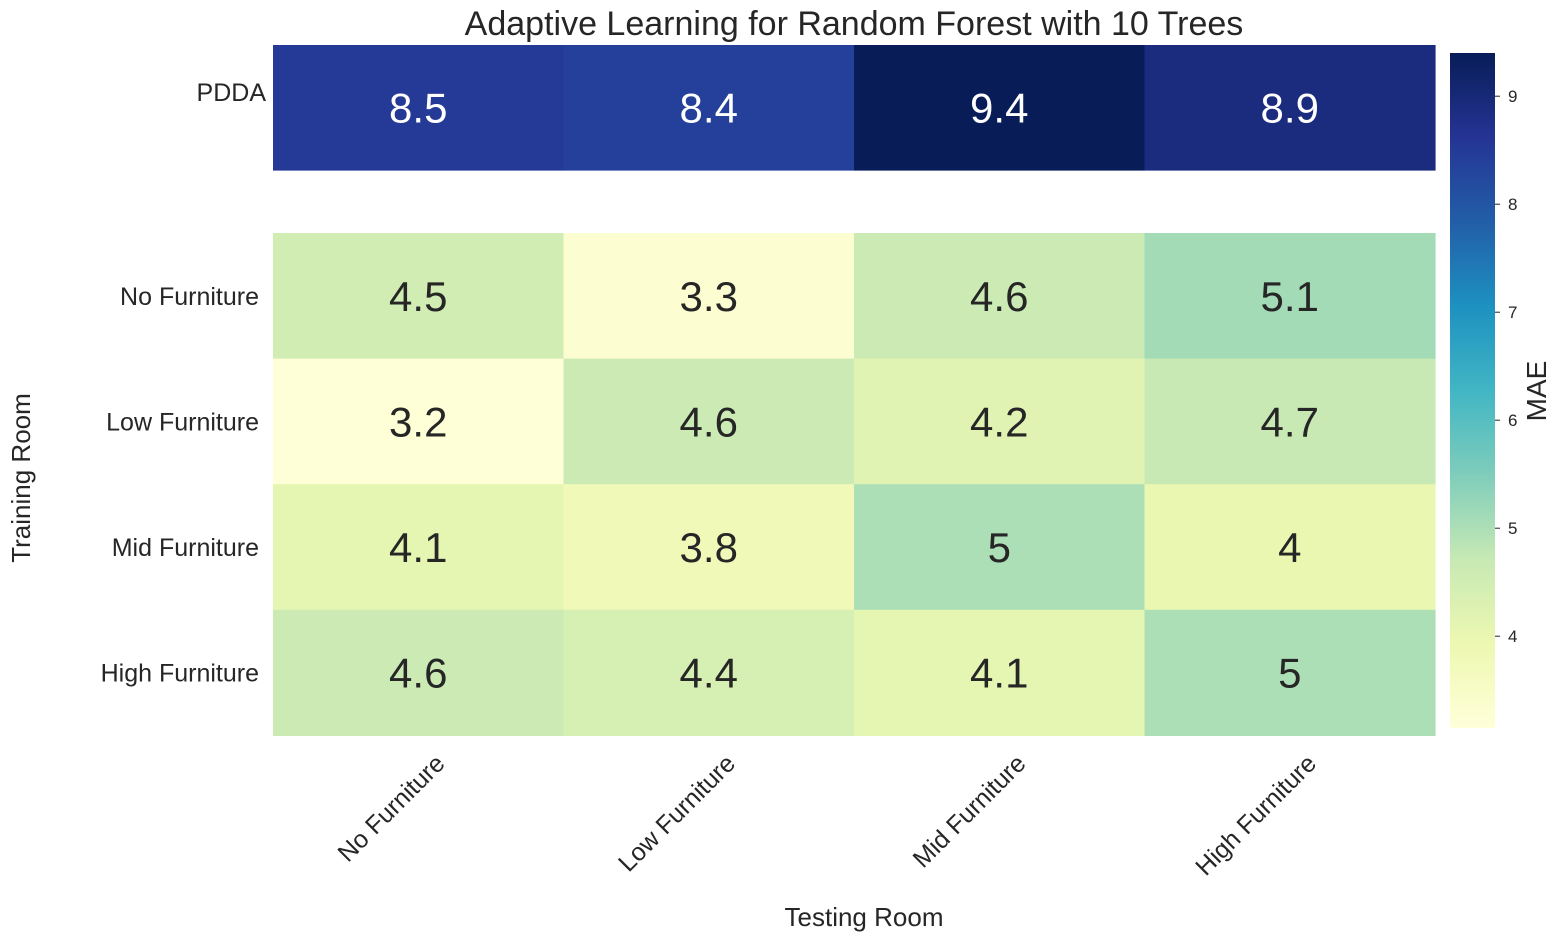  What do you see at coordinates (232, 93) in the screenshot?
I see `y-tick-label: PDDA` at bounding box center [232, 93].